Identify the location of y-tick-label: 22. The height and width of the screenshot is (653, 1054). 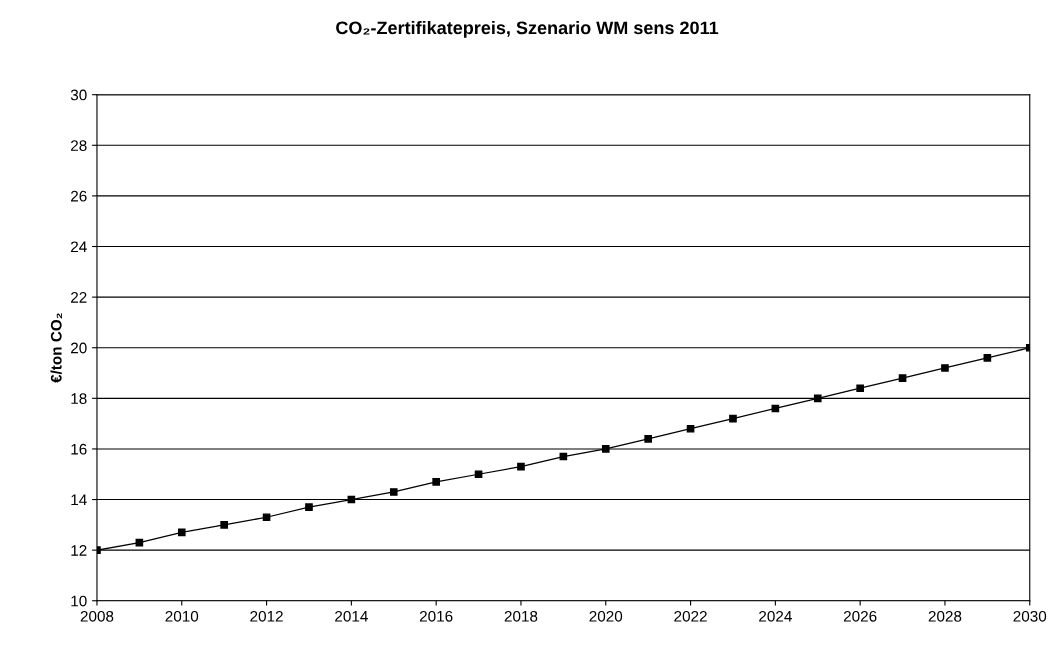
(79, 297).